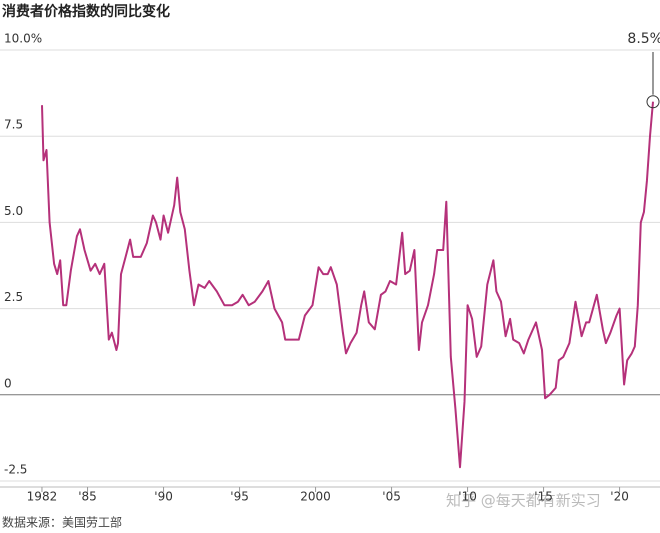  What do you see at coordinates (467, 497) in the screenshot?
I see `x-tick-label: '10` at bounding box center [467, 497].